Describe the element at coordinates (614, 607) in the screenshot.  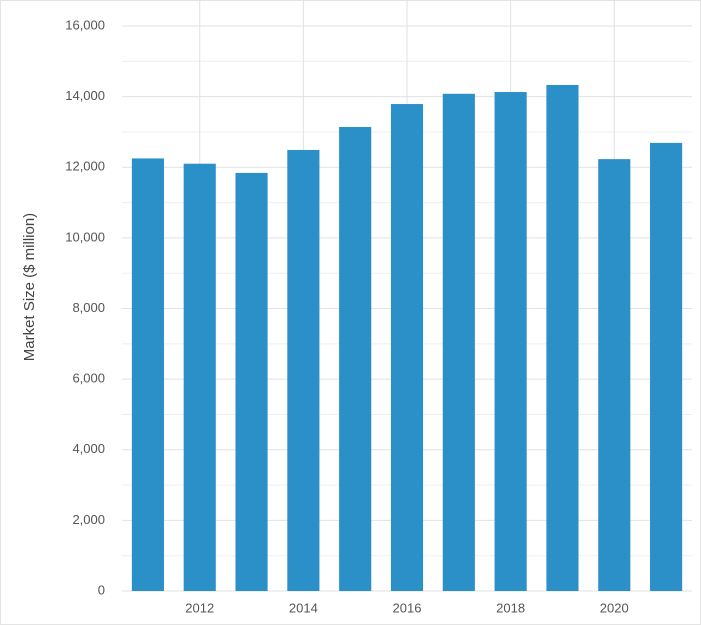
I see `x-tick-label: 2020` at that location.